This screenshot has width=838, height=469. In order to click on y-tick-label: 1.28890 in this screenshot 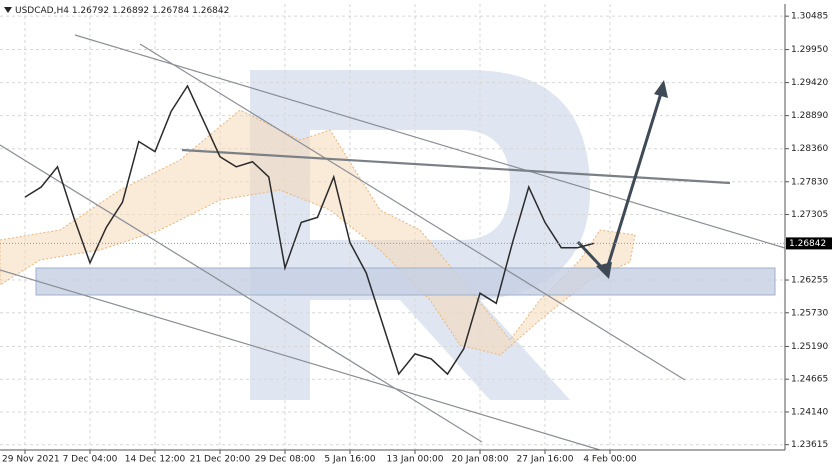, I will do `click(809, 116)`.